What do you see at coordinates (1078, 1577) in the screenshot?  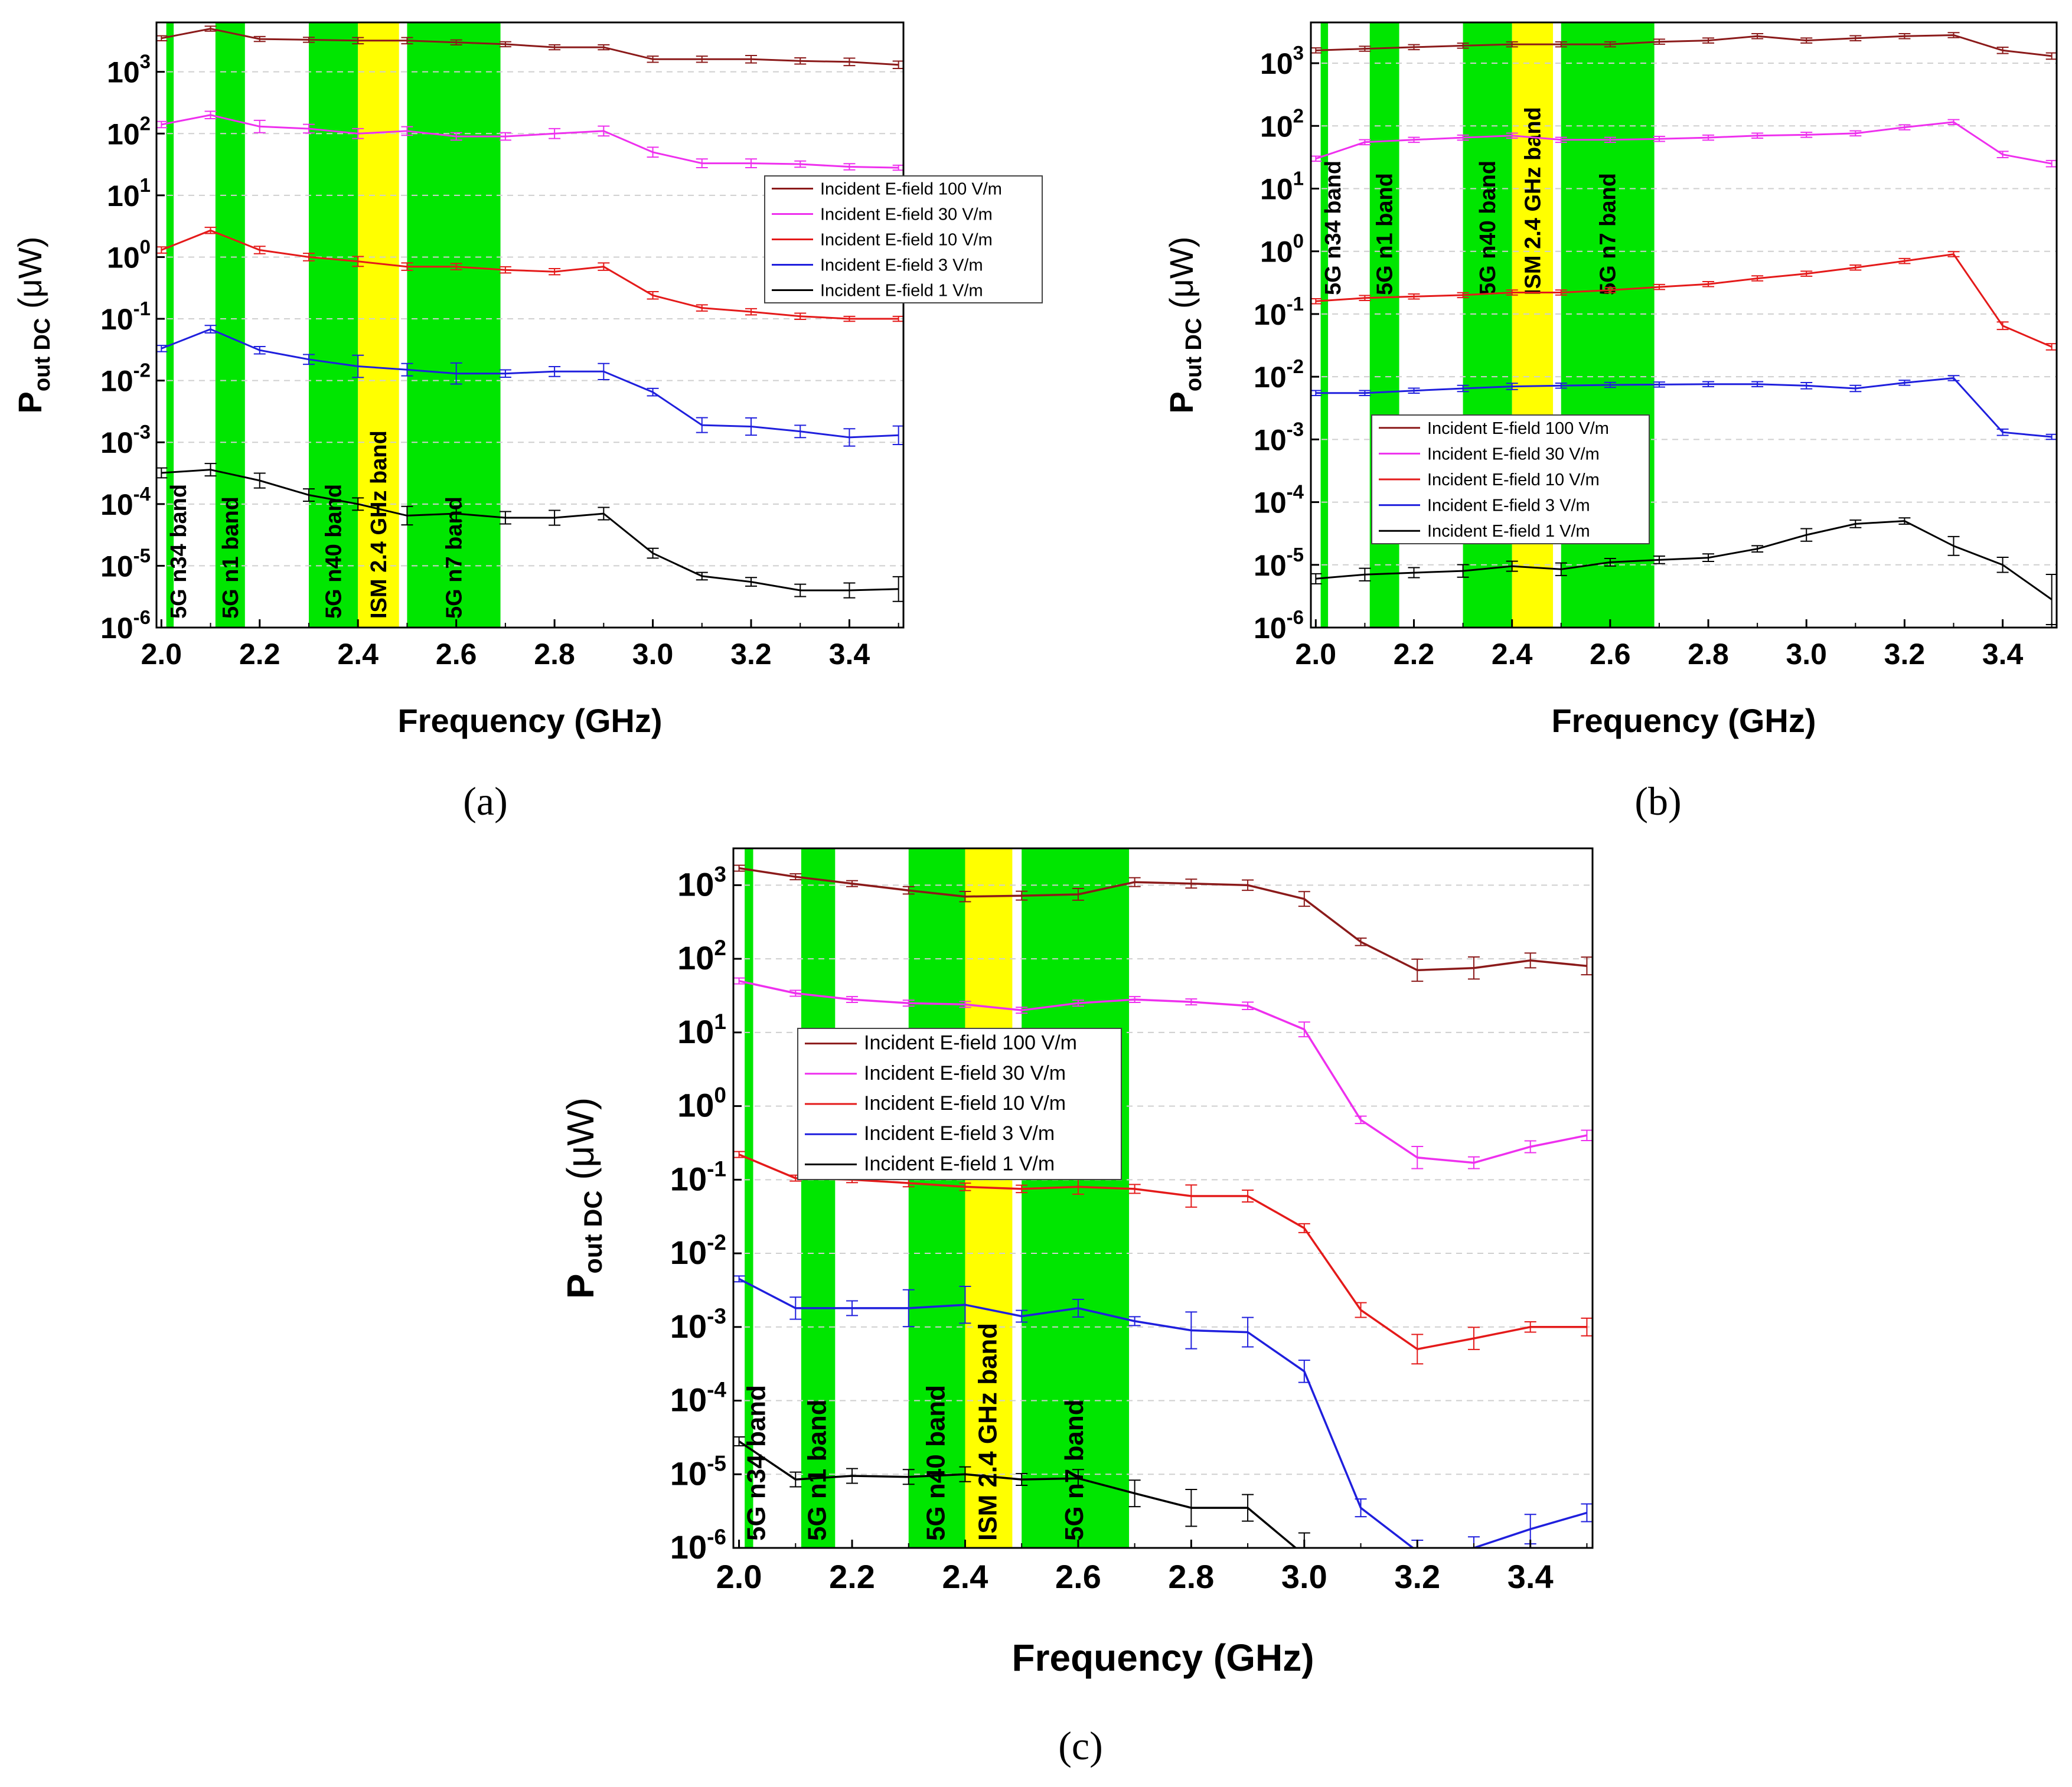 I see `x-tick-label: 2.6` at bounding box center [1078, 1577].